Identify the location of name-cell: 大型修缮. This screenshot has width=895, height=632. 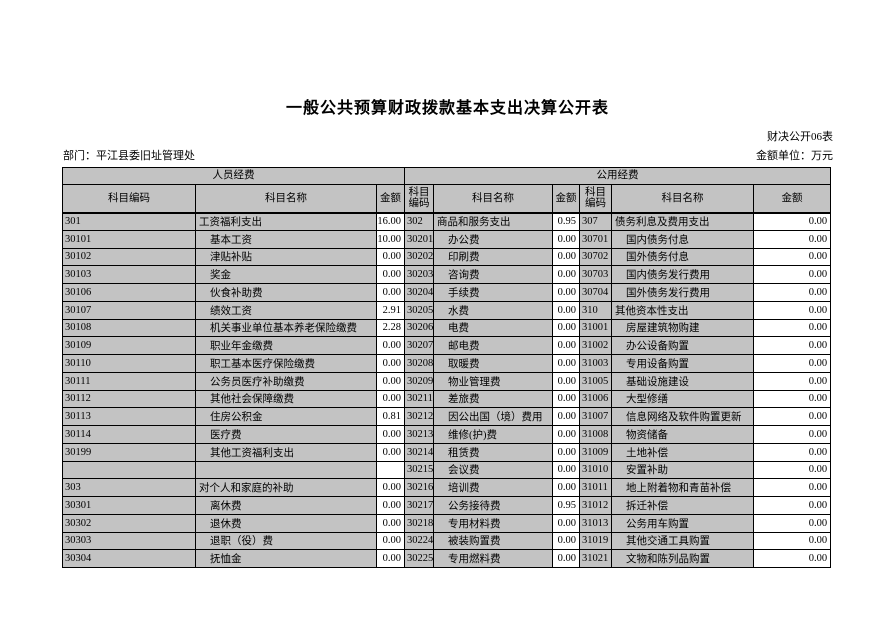
(683, 399).